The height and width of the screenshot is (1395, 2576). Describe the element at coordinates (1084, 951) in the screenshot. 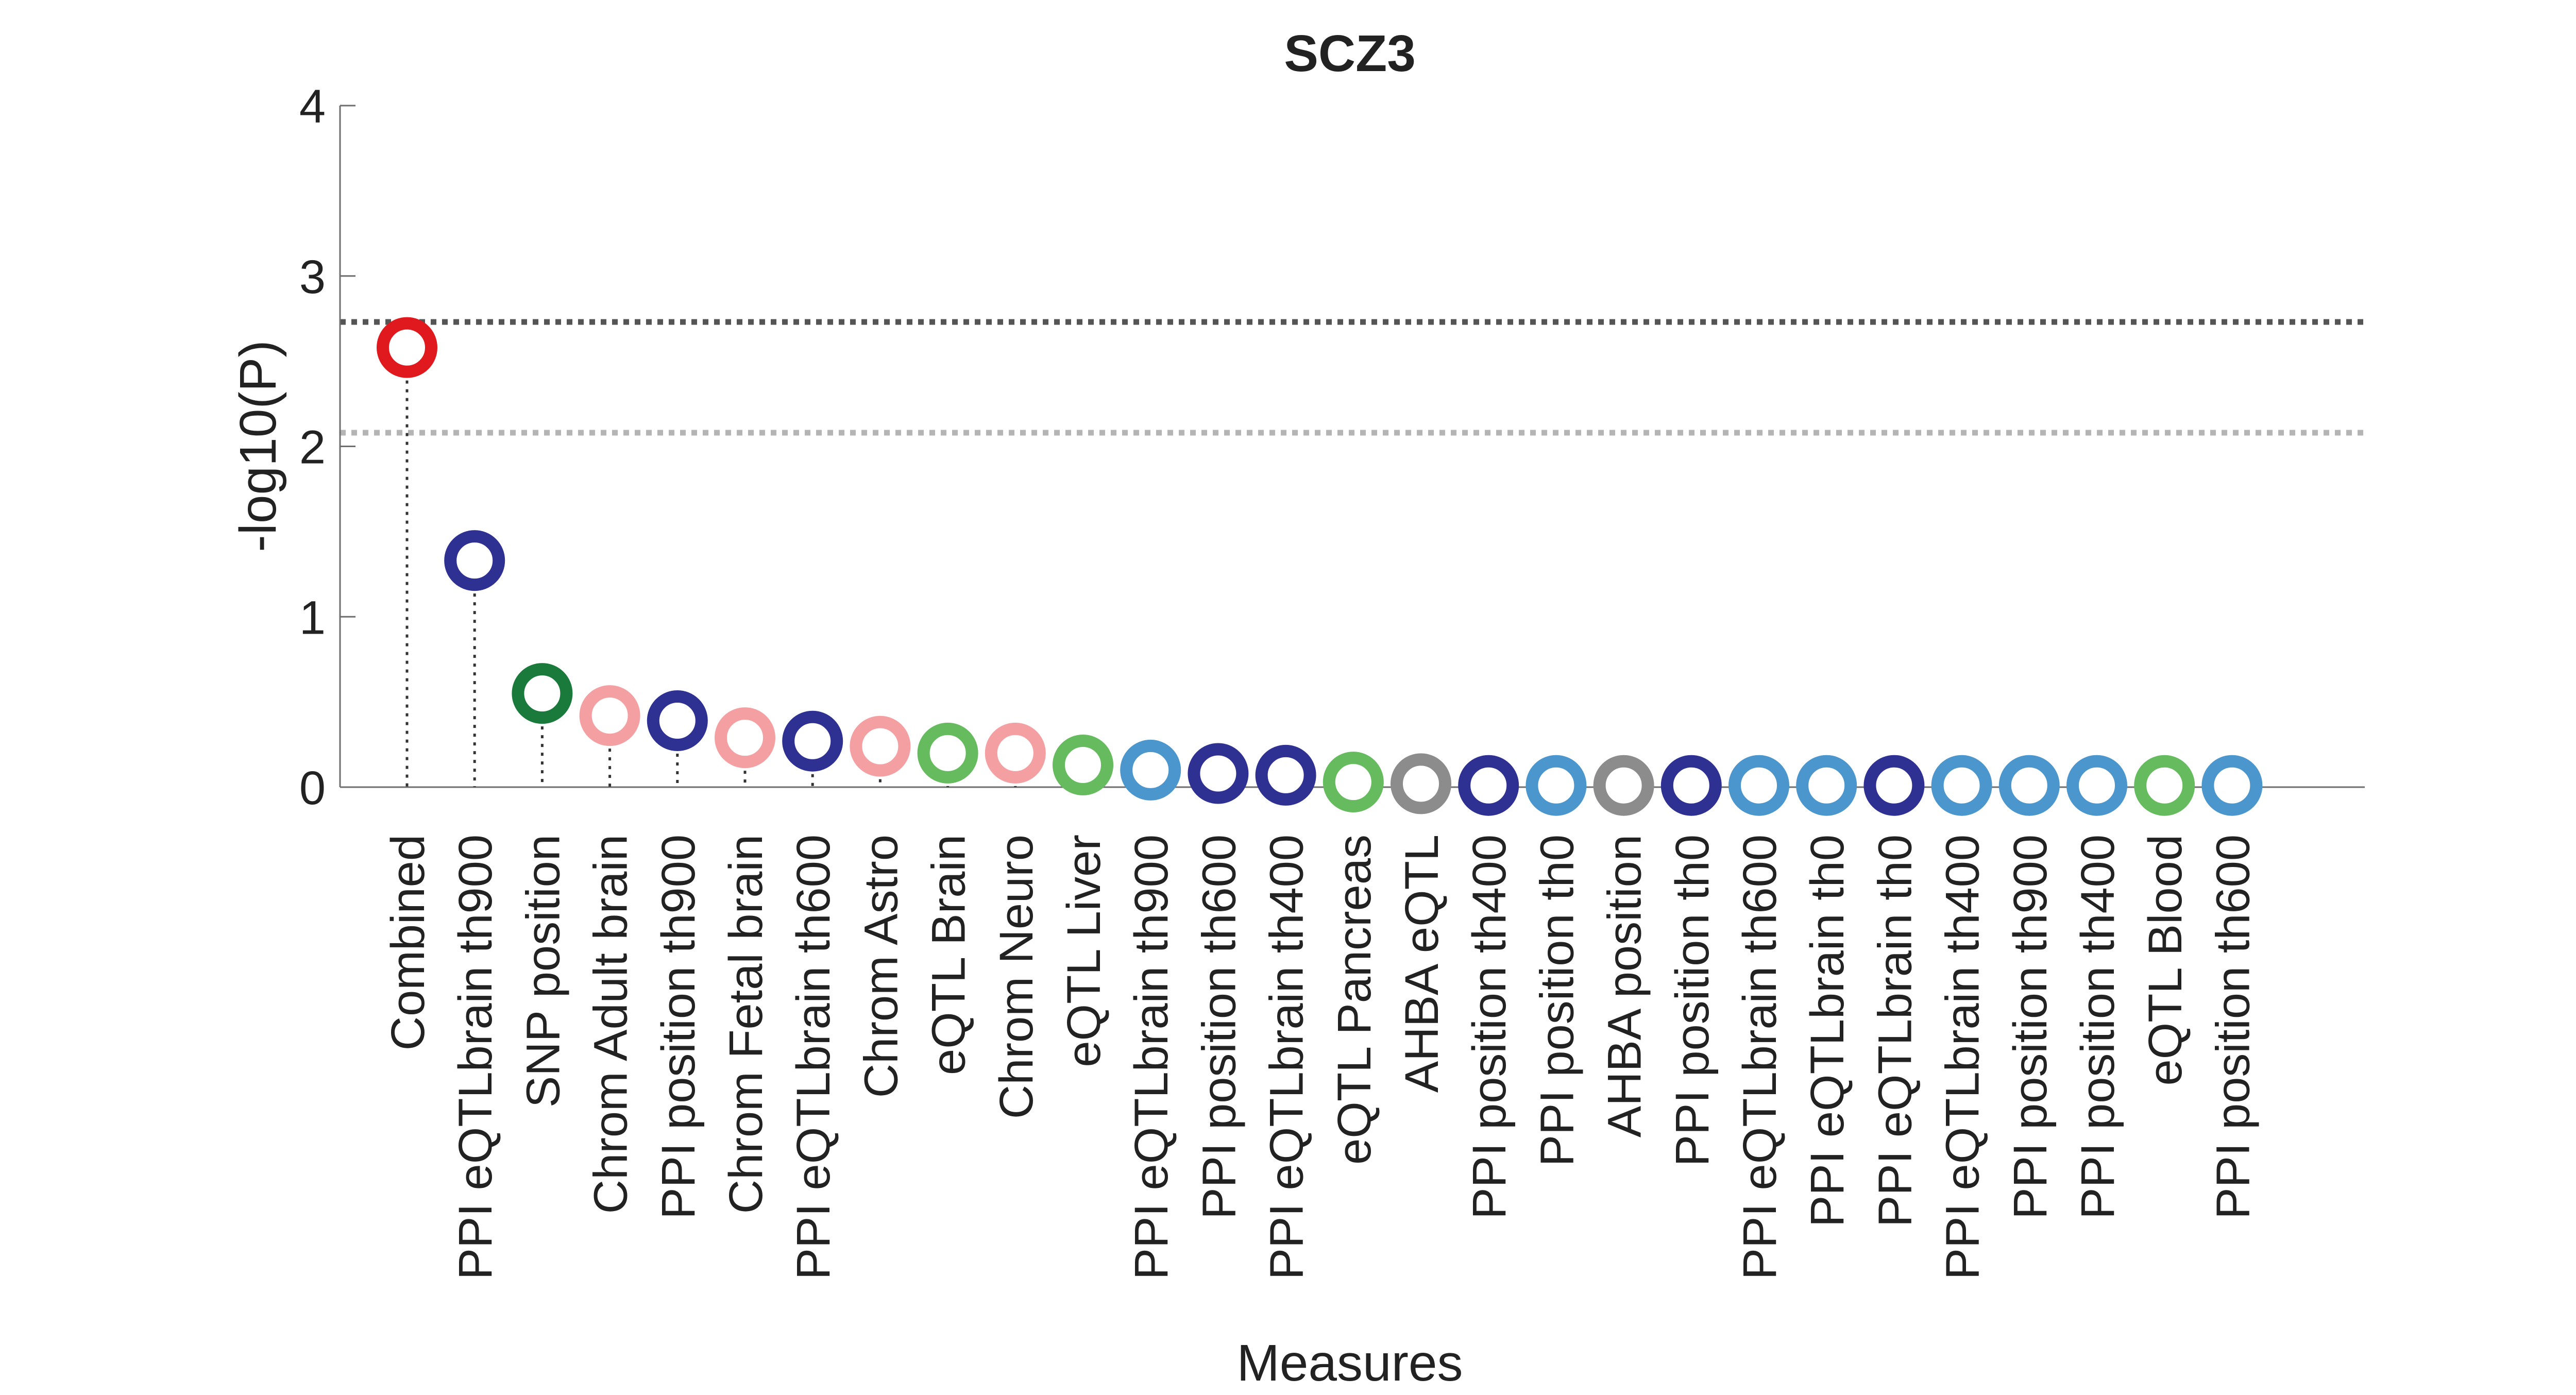

I see `x-tick-label: eQTL Liver` at that location.